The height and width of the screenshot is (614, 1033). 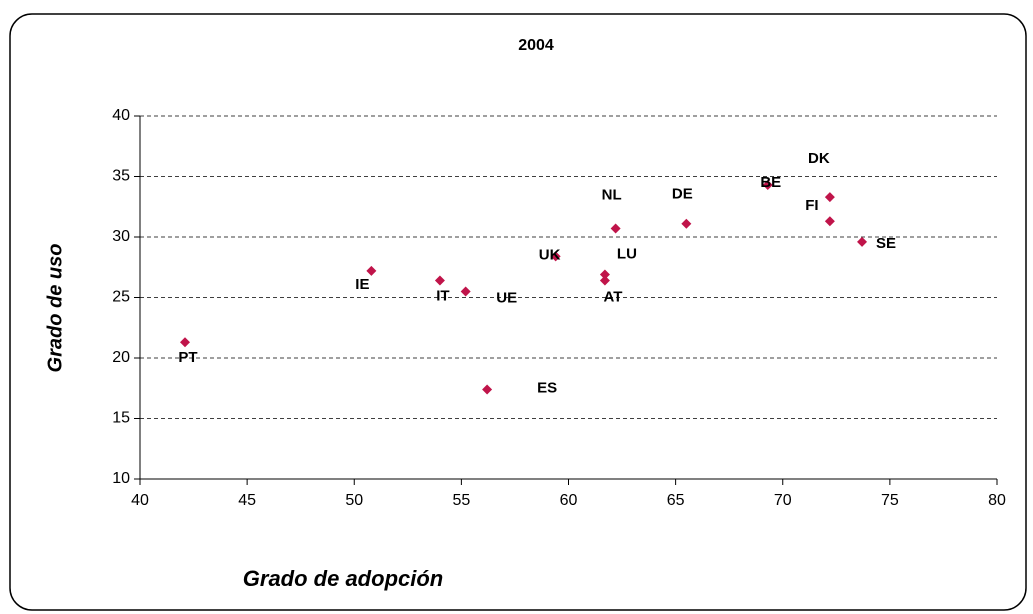 What do you see at coordinates (55, 308) in the screenshot?
I see `y-axis-label: Grado de uso` at bounding box center [55, 308].